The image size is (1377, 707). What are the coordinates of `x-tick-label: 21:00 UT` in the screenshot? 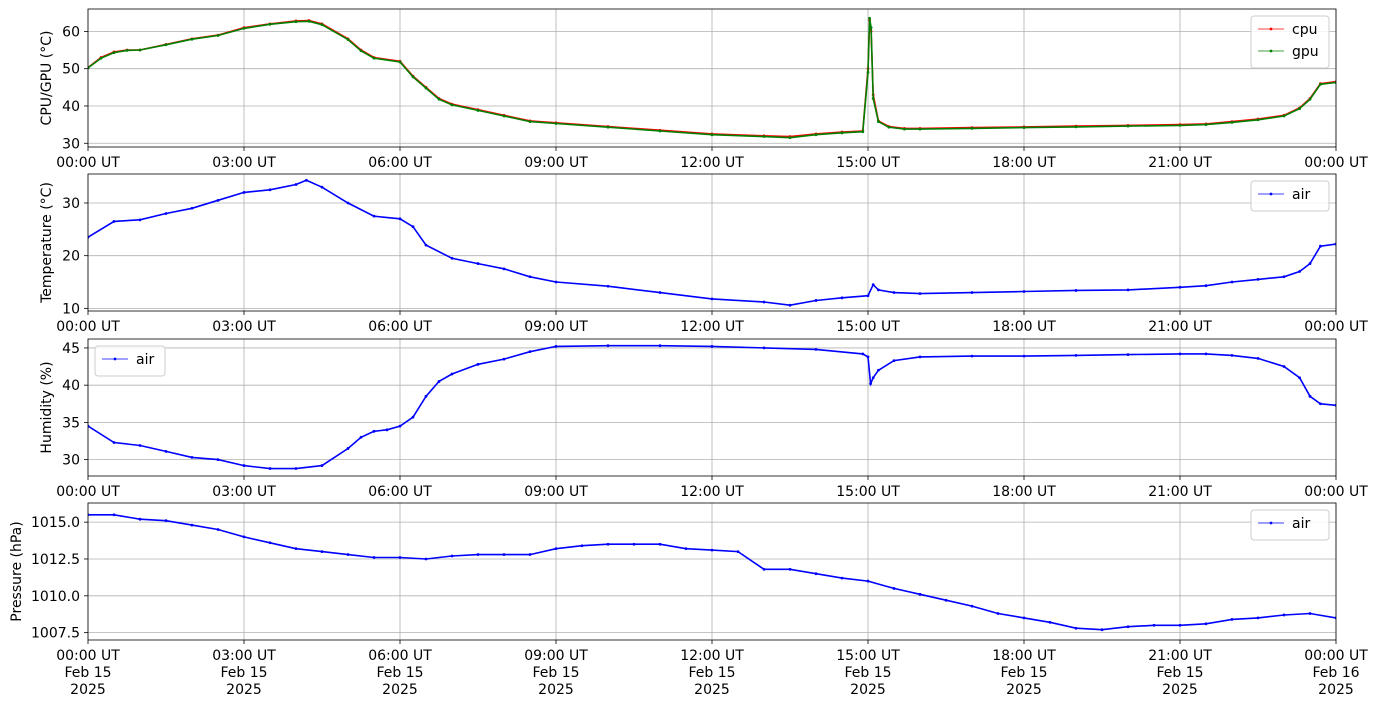 It's located at (1180, 163).